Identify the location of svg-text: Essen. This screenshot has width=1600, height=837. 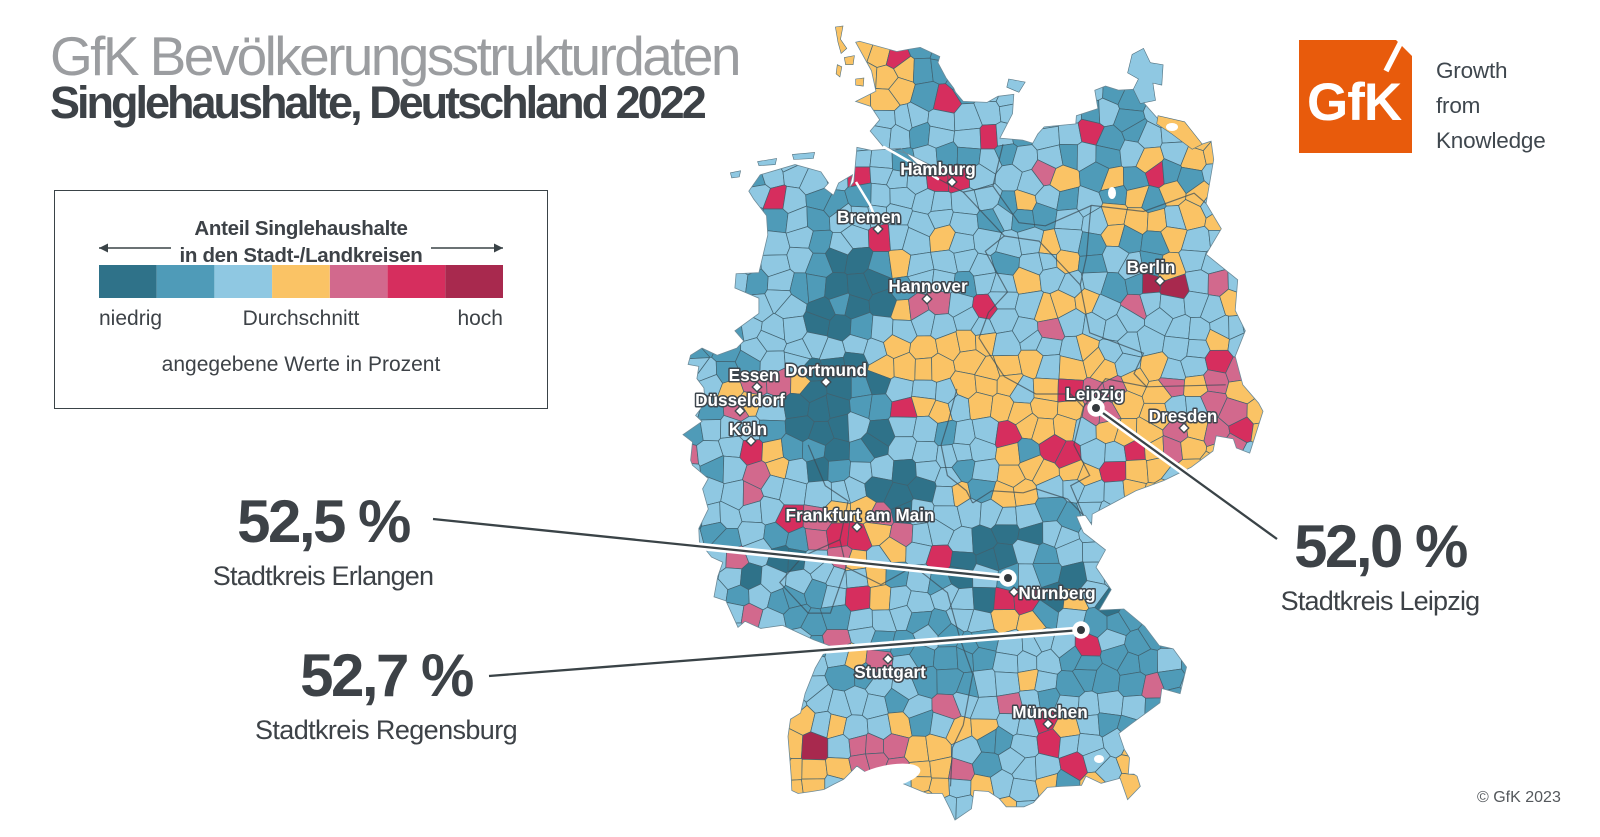
(754, 375).